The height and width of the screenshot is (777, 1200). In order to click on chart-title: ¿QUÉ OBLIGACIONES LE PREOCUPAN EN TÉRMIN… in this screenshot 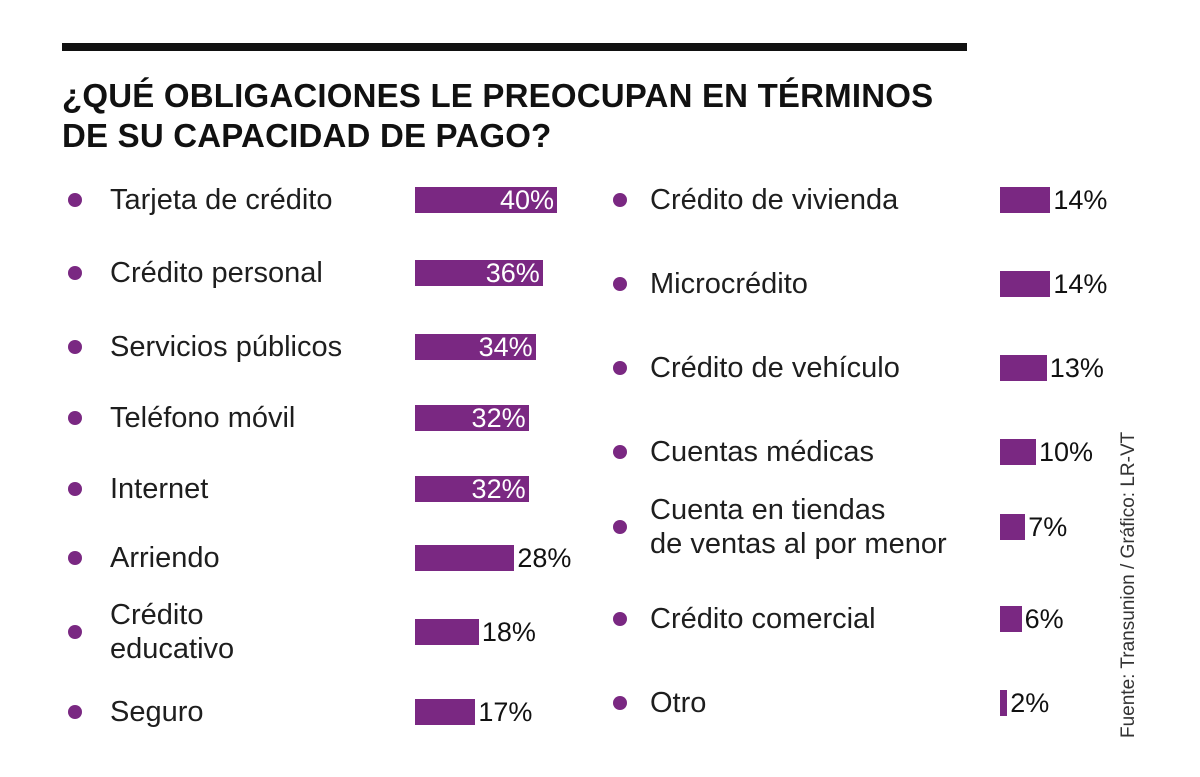, I will do `click(532, 116)`.